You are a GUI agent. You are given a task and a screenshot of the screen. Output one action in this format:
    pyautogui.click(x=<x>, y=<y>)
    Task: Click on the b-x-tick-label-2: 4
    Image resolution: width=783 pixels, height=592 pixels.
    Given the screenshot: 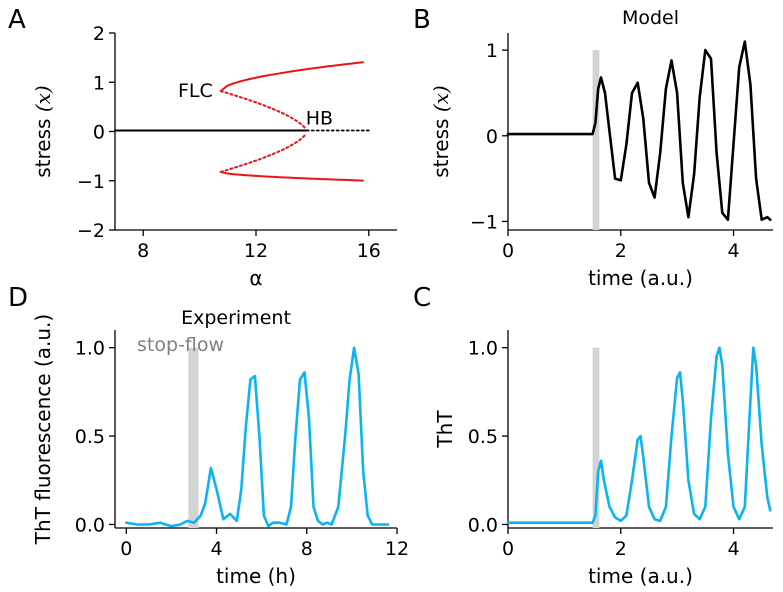 What is the action you would take?
    pyautogui.click(x=733, y=251)
    